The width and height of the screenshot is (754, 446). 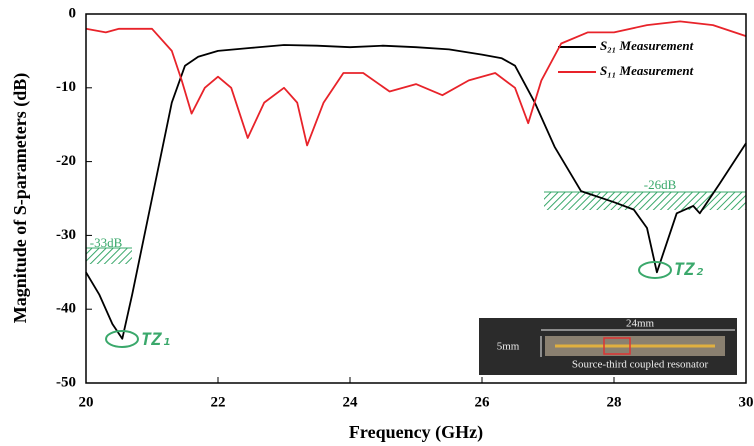 I want to click on annotation: TZ₂, so click(x=689, y=270).